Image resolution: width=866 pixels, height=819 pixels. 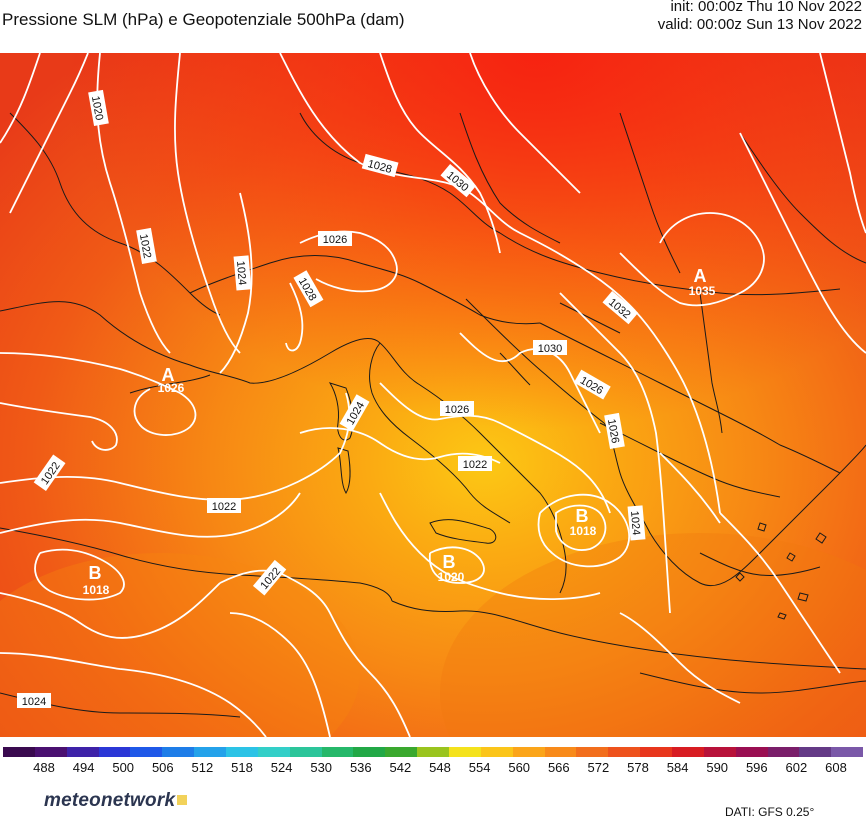 I want to click on geopotential-ridge-south, so click(x=653, y=635).